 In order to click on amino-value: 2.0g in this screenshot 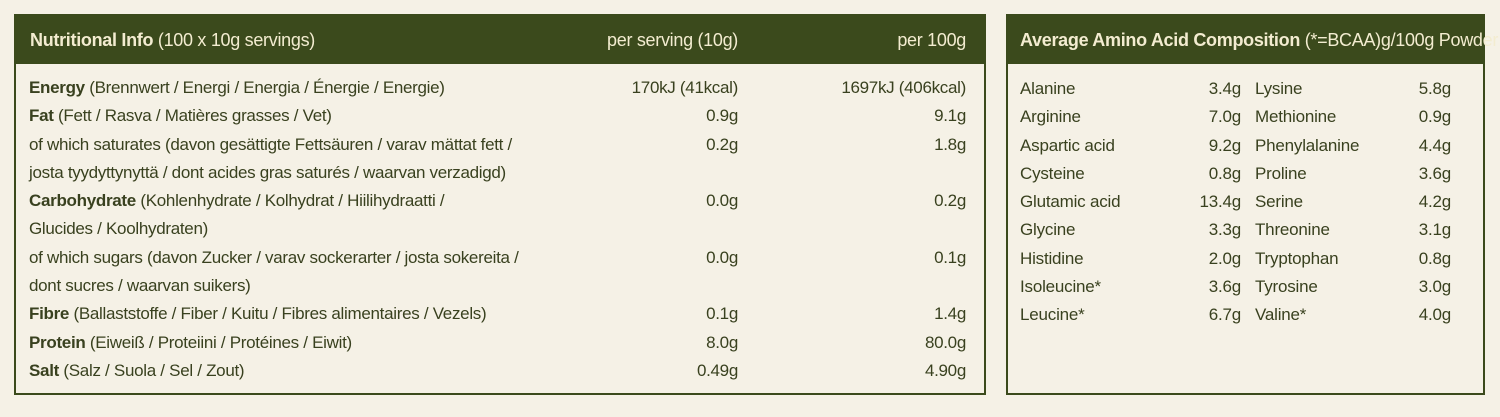, I will do `click(1224, 258)`.